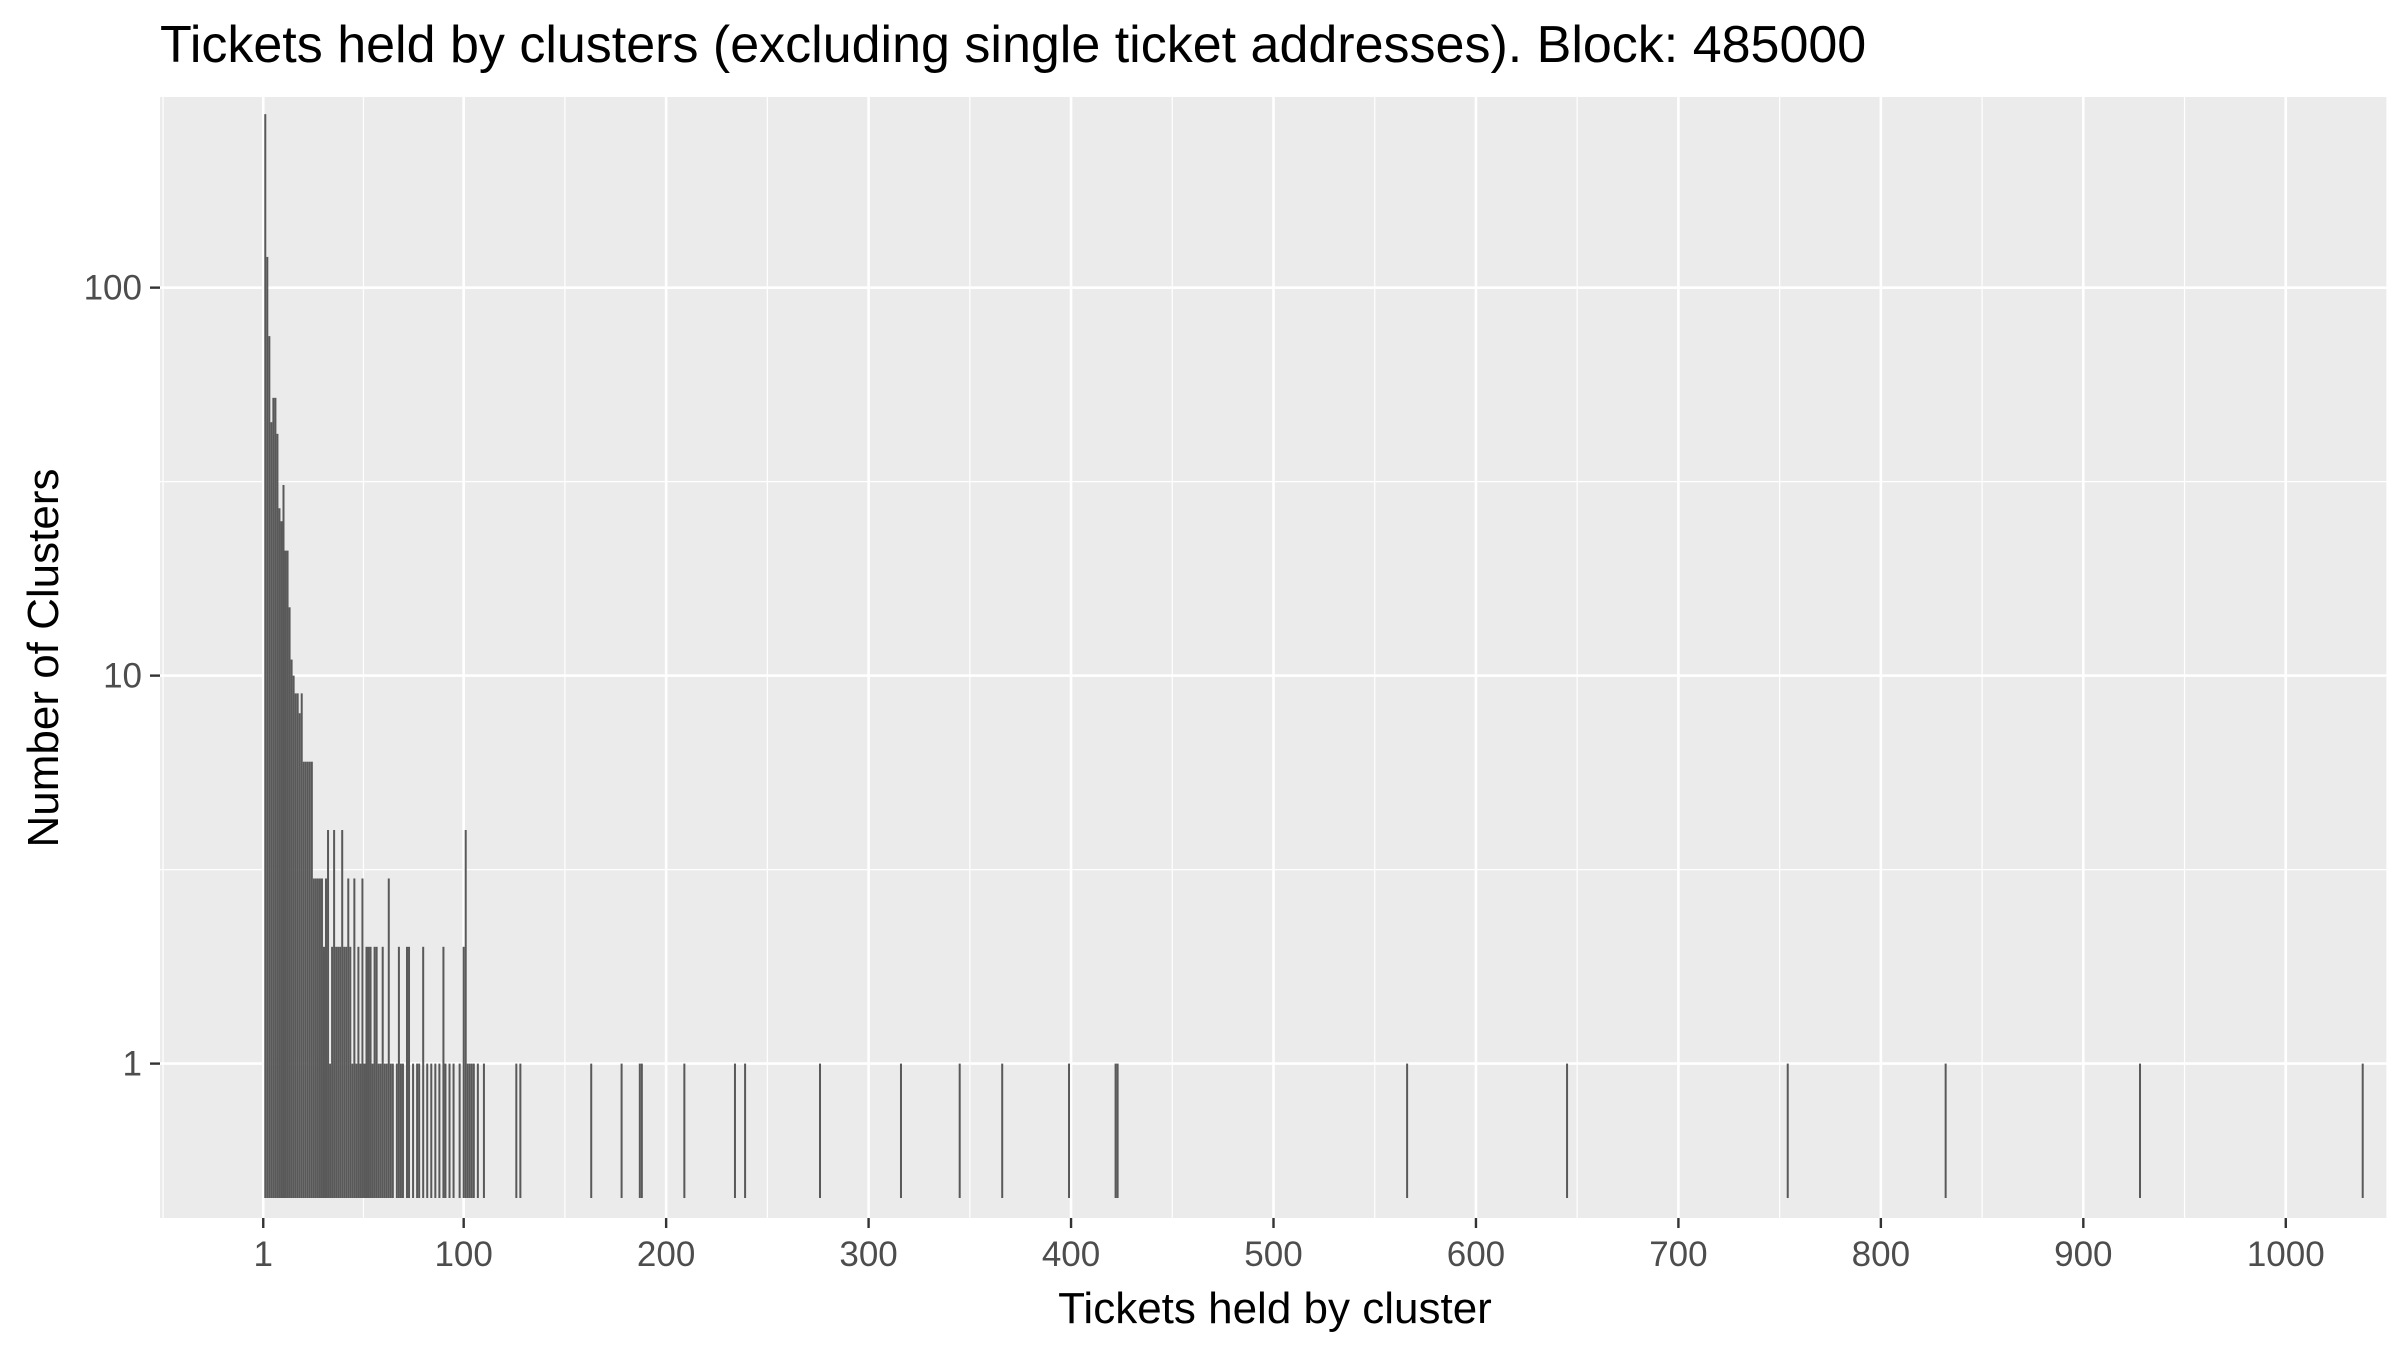 The height and width of the screenshot is (1350, 2400). Describe the element at coordinates (1071, 1254) in the screenshot. I see `x-tick-label: 400` at that location.